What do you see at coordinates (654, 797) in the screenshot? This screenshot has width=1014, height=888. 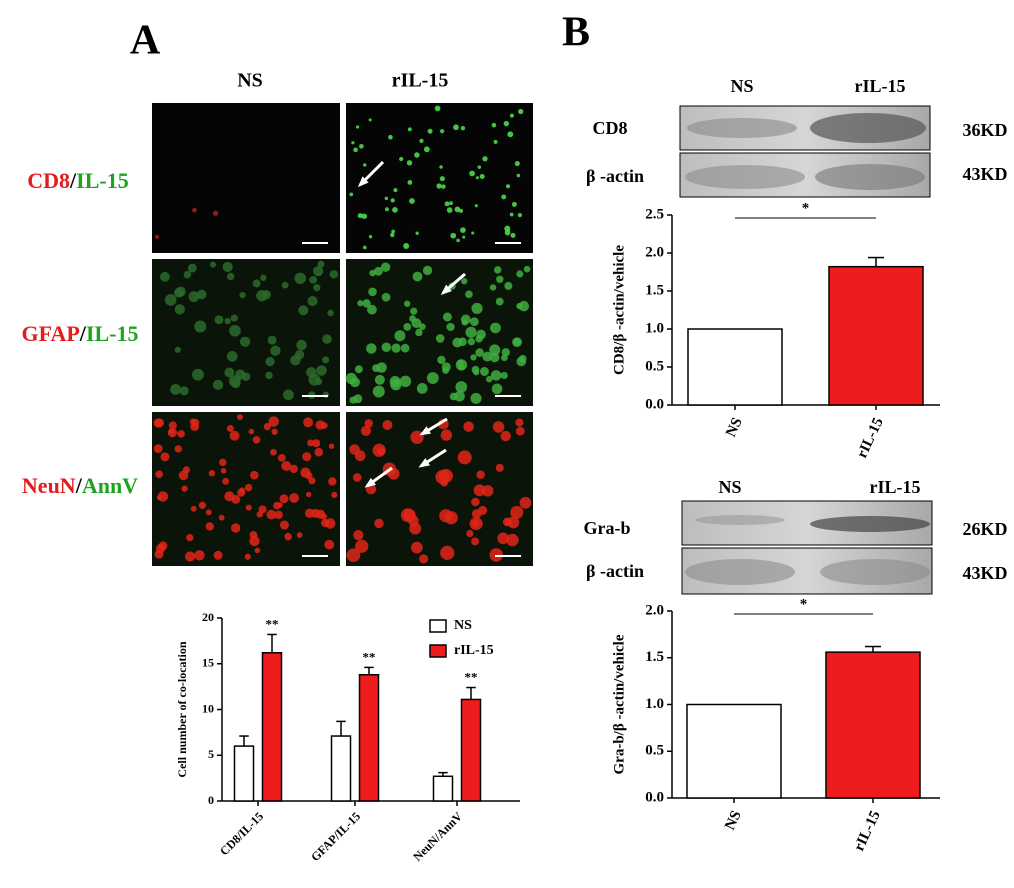 I see `y-tick-label: 0.0` at bounding box center [654, 797].